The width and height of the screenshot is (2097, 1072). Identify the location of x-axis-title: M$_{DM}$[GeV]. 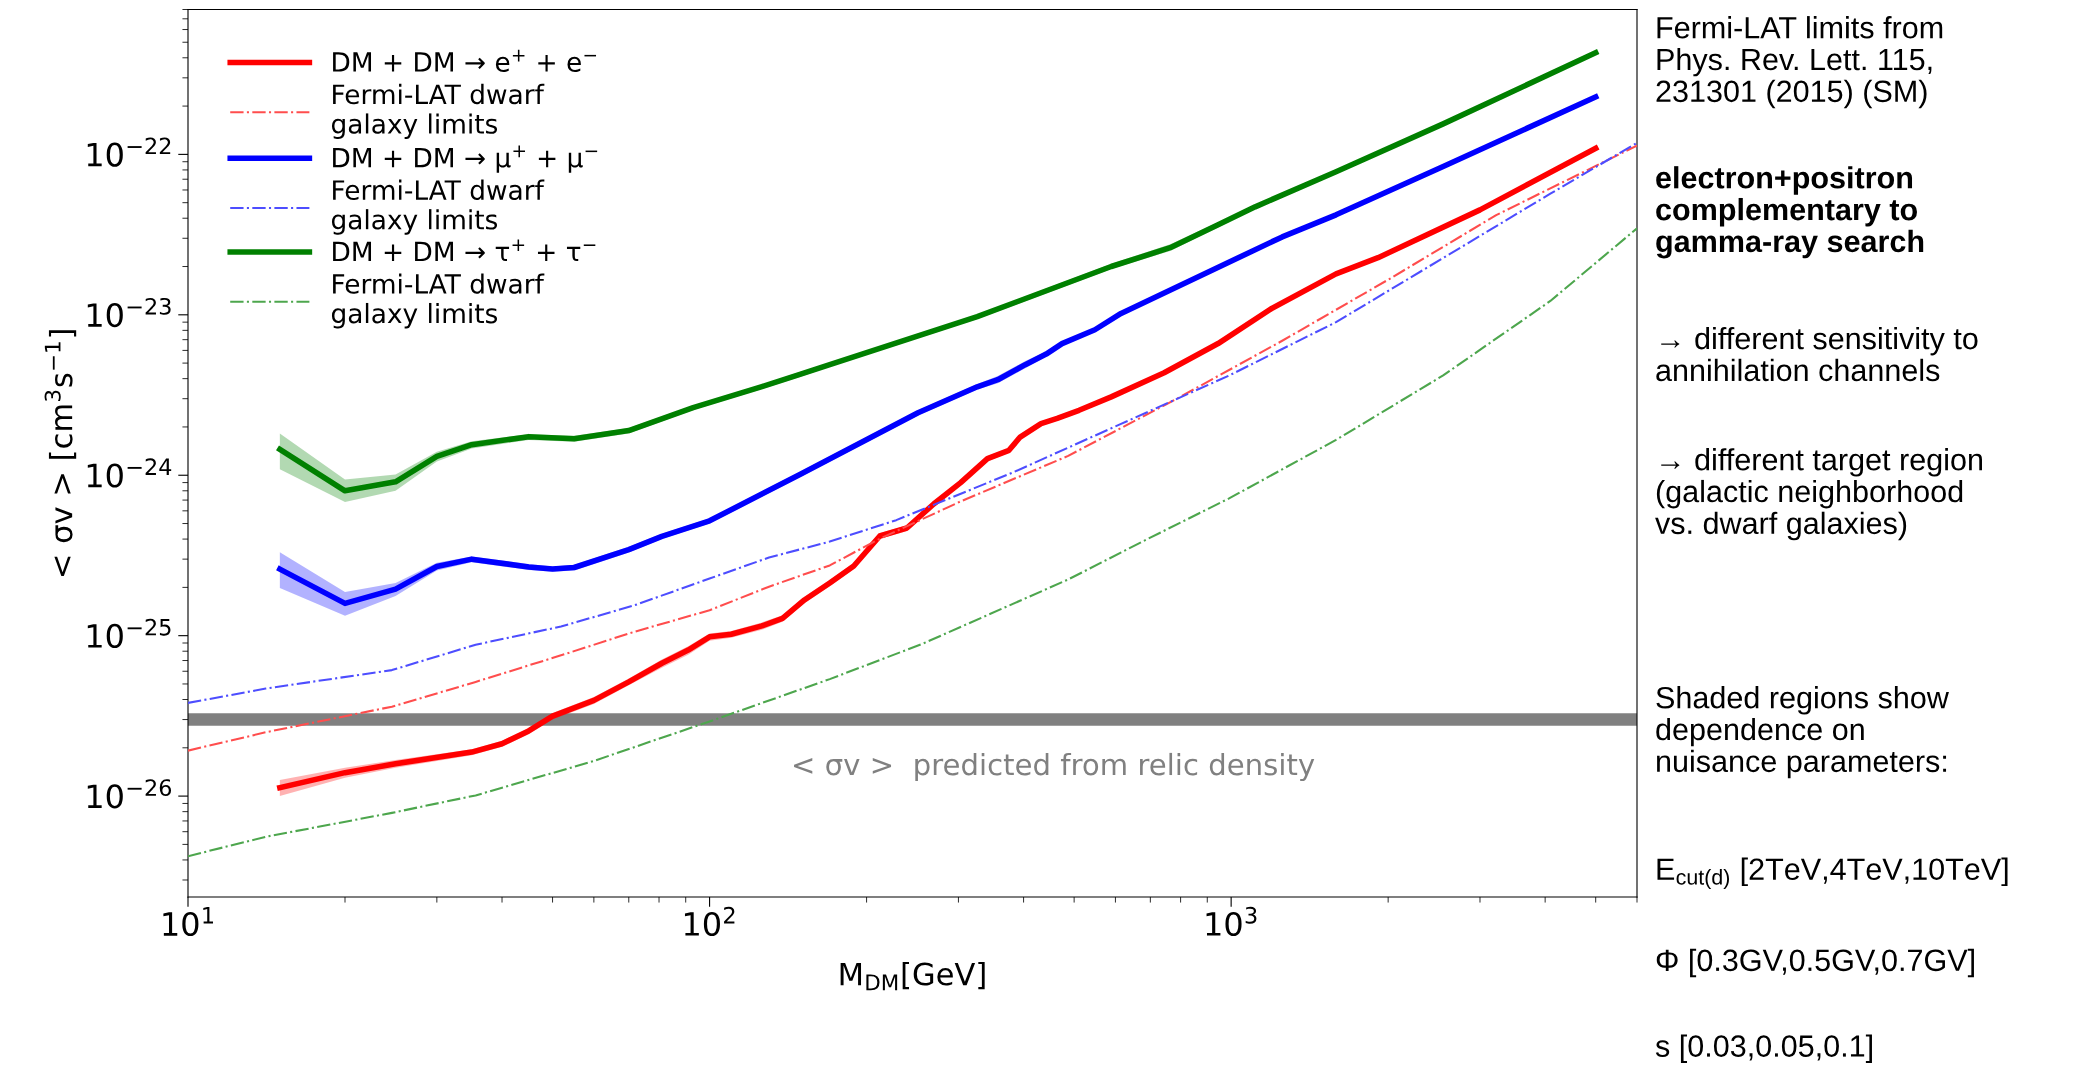
(912, 976).